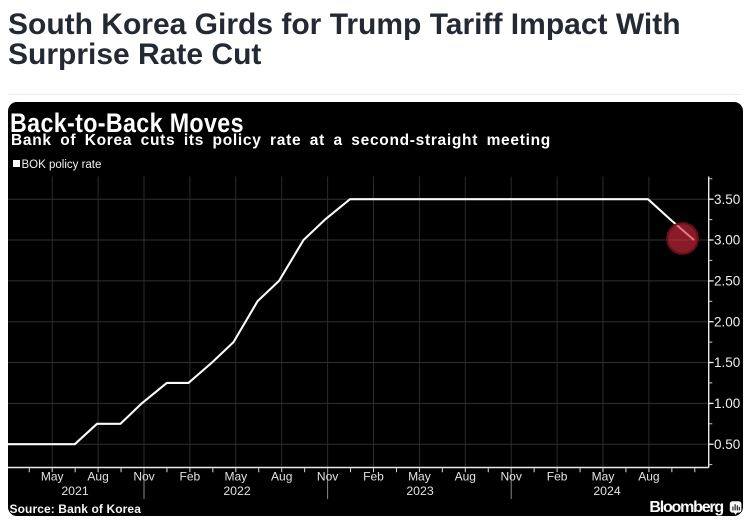  I want to click on svg-text: 2021, so click(75, 491).